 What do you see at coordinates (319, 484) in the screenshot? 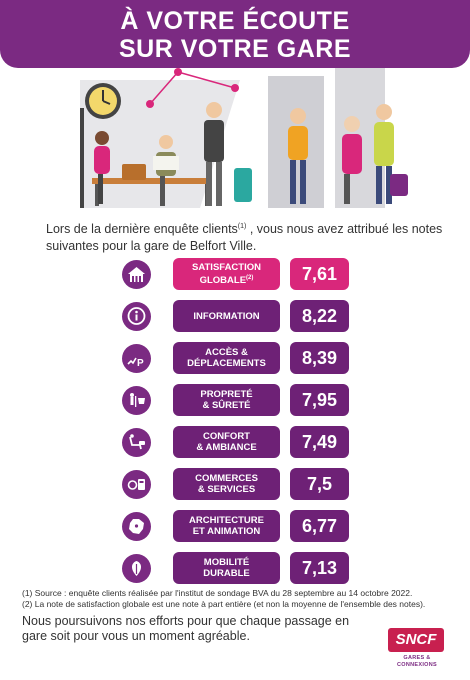
I see `rating-score: 7,5` at bounding box center [319, 484].